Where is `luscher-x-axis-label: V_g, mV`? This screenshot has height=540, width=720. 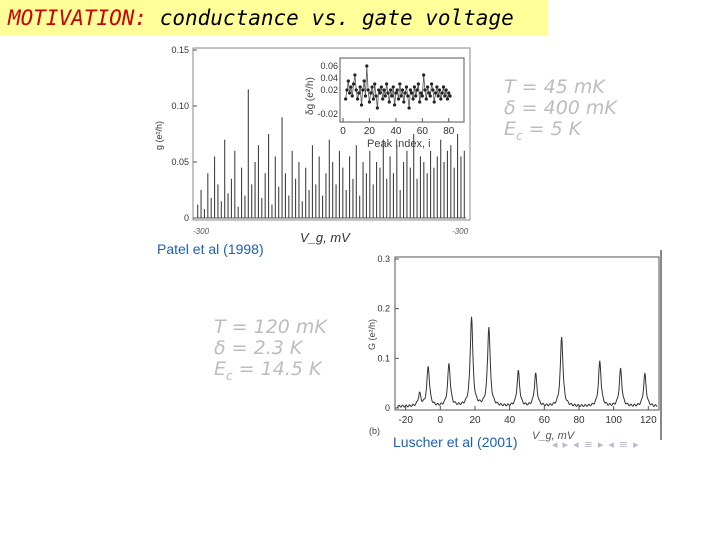
luscher-x-axis-label: V_g, mV is located at coordinates (554, 436).